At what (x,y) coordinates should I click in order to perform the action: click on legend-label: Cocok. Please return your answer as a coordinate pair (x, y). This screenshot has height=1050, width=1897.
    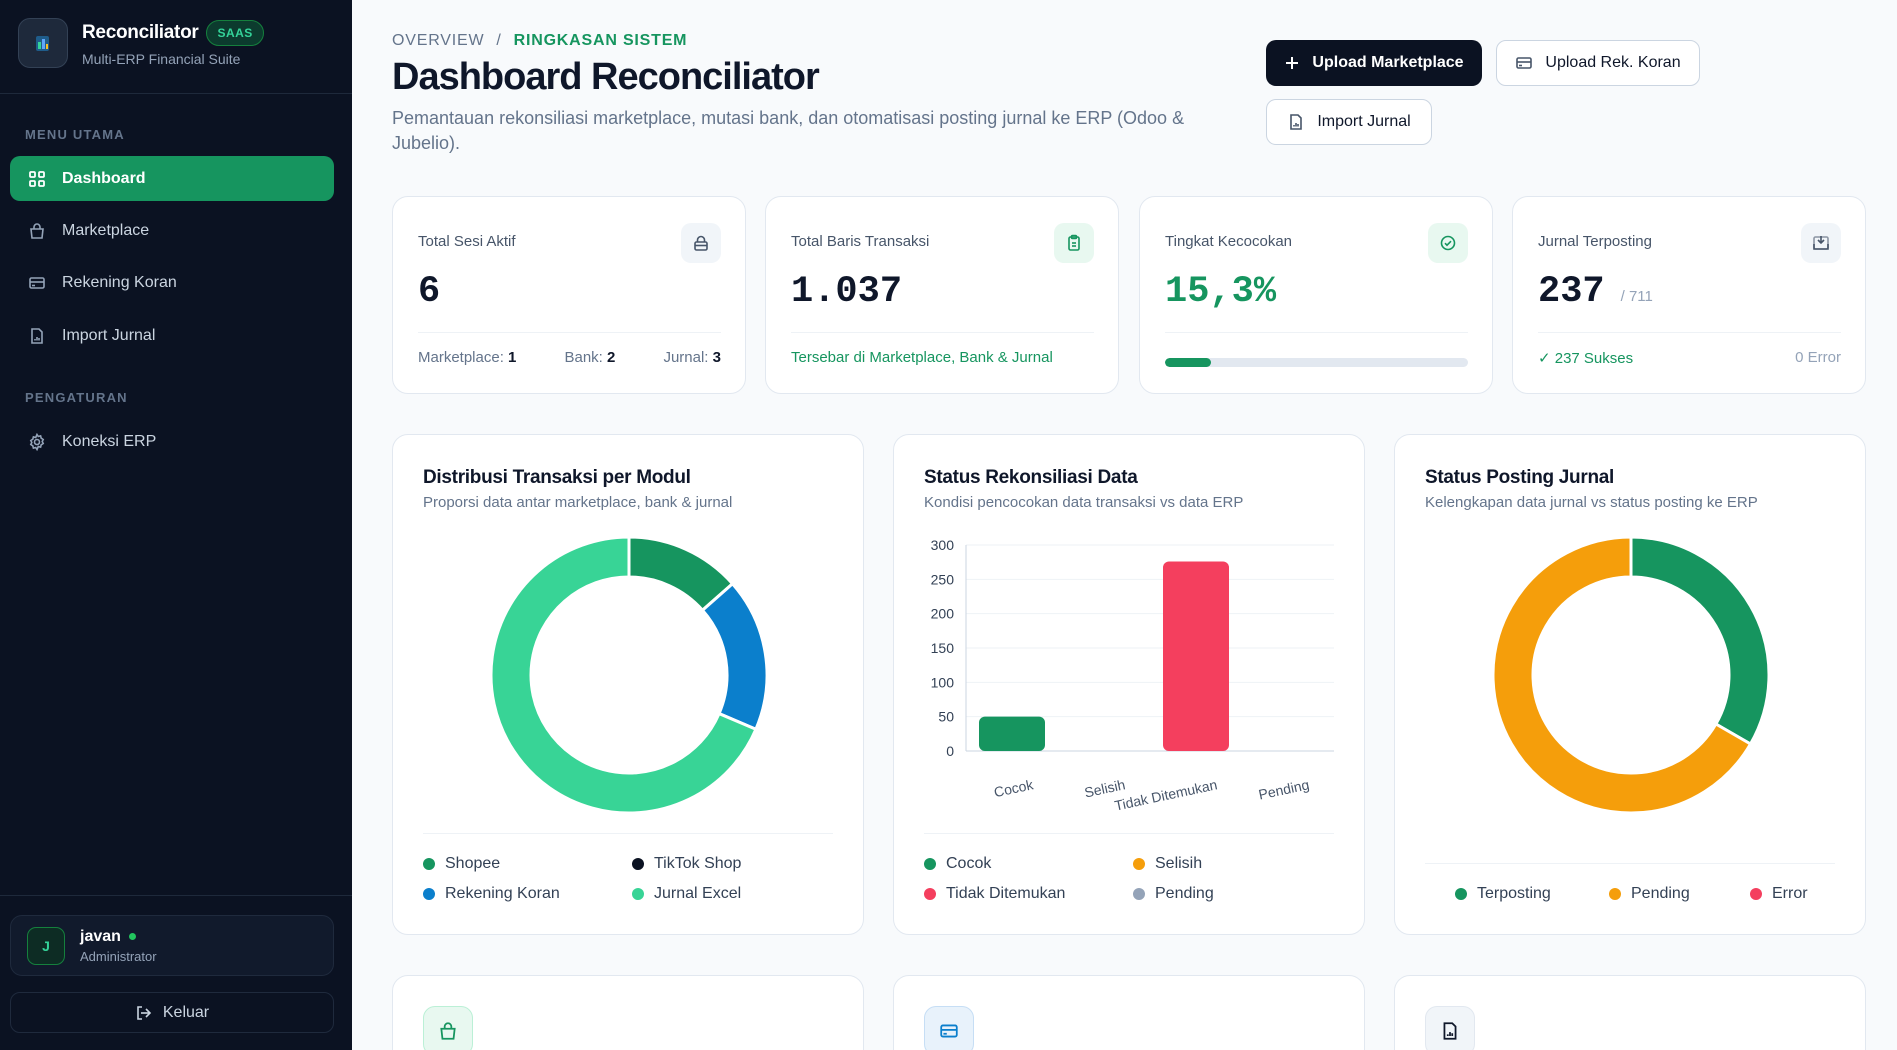
    Looking at the image, I should click on (969, 863).